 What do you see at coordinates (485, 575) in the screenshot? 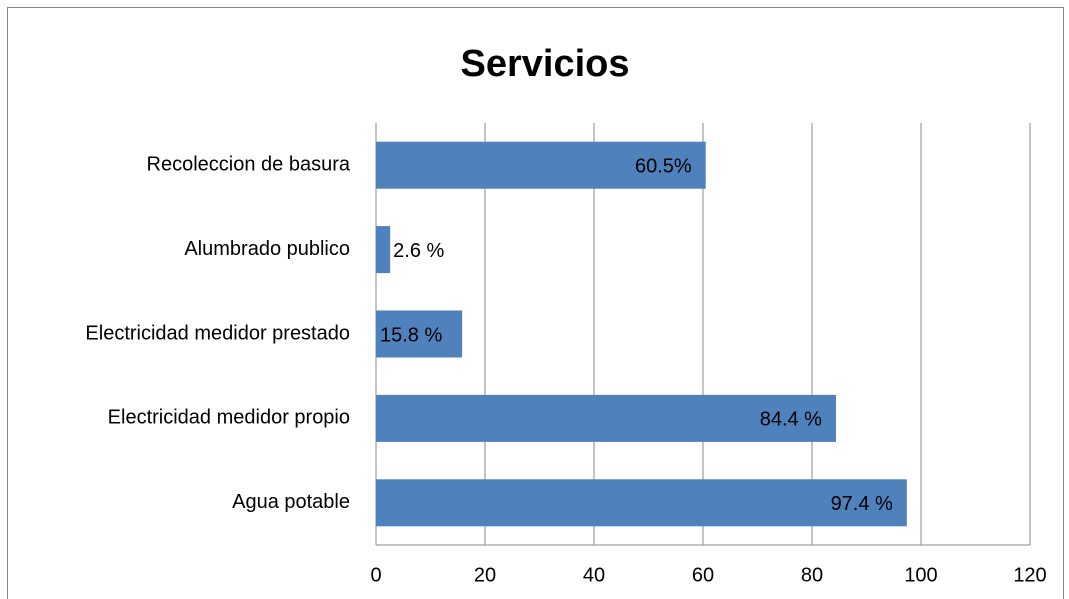
I see `x-tick-label: 20` at bounding box center [485, 575].